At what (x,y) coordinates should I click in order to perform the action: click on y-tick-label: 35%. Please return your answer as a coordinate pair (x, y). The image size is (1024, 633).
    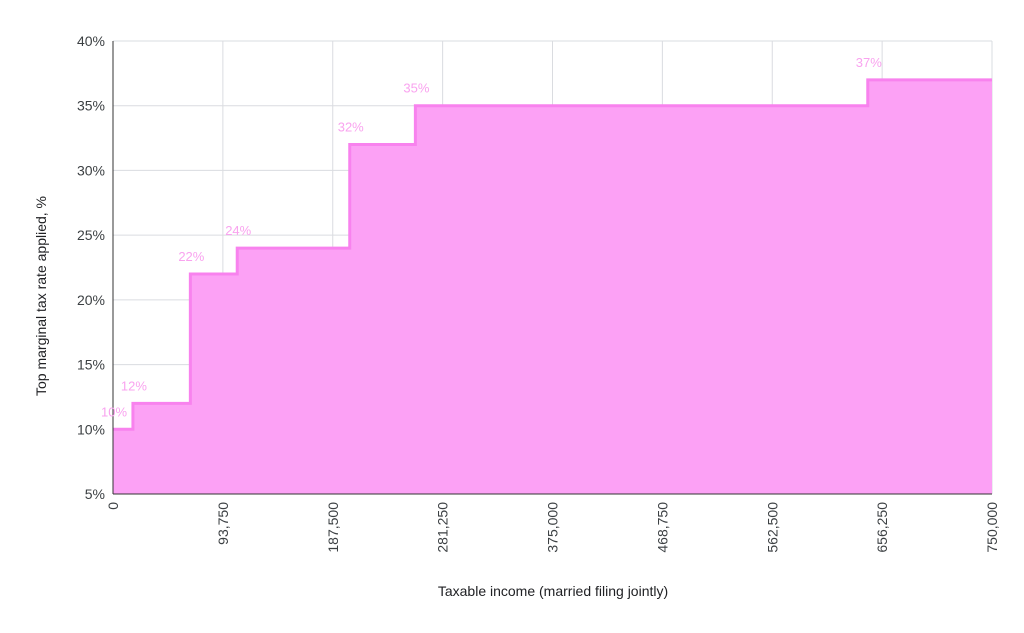
    Looking at the image, I should click on (91, 106).